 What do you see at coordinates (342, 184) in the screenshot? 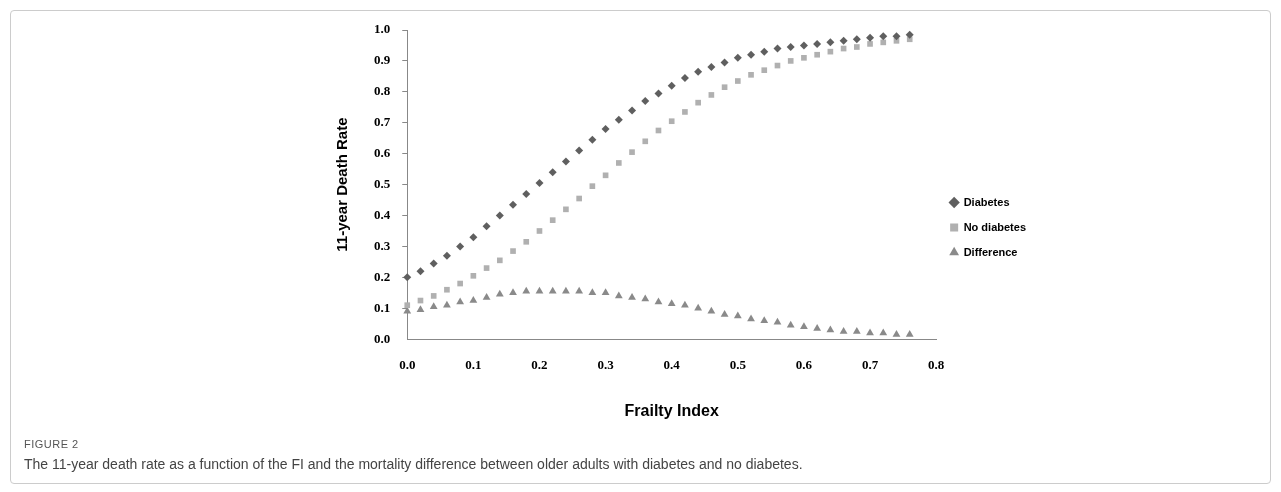
I see `y-axis-title: 11-year Death Rate` at bounding box center [342, 184].